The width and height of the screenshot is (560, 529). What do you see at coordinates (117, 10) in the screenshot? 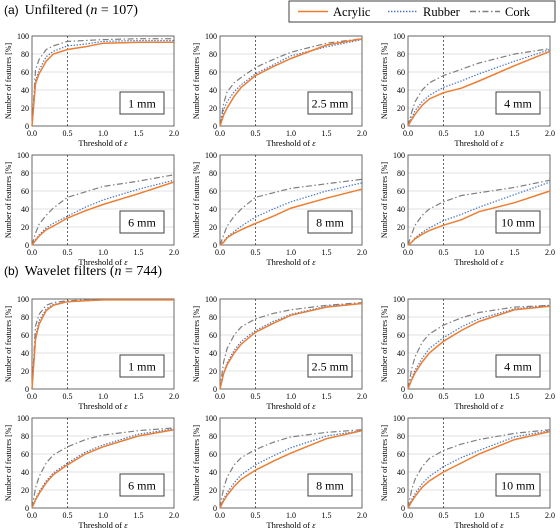
I see `section-n-text: = 107)` at bounding box center [117, 10].